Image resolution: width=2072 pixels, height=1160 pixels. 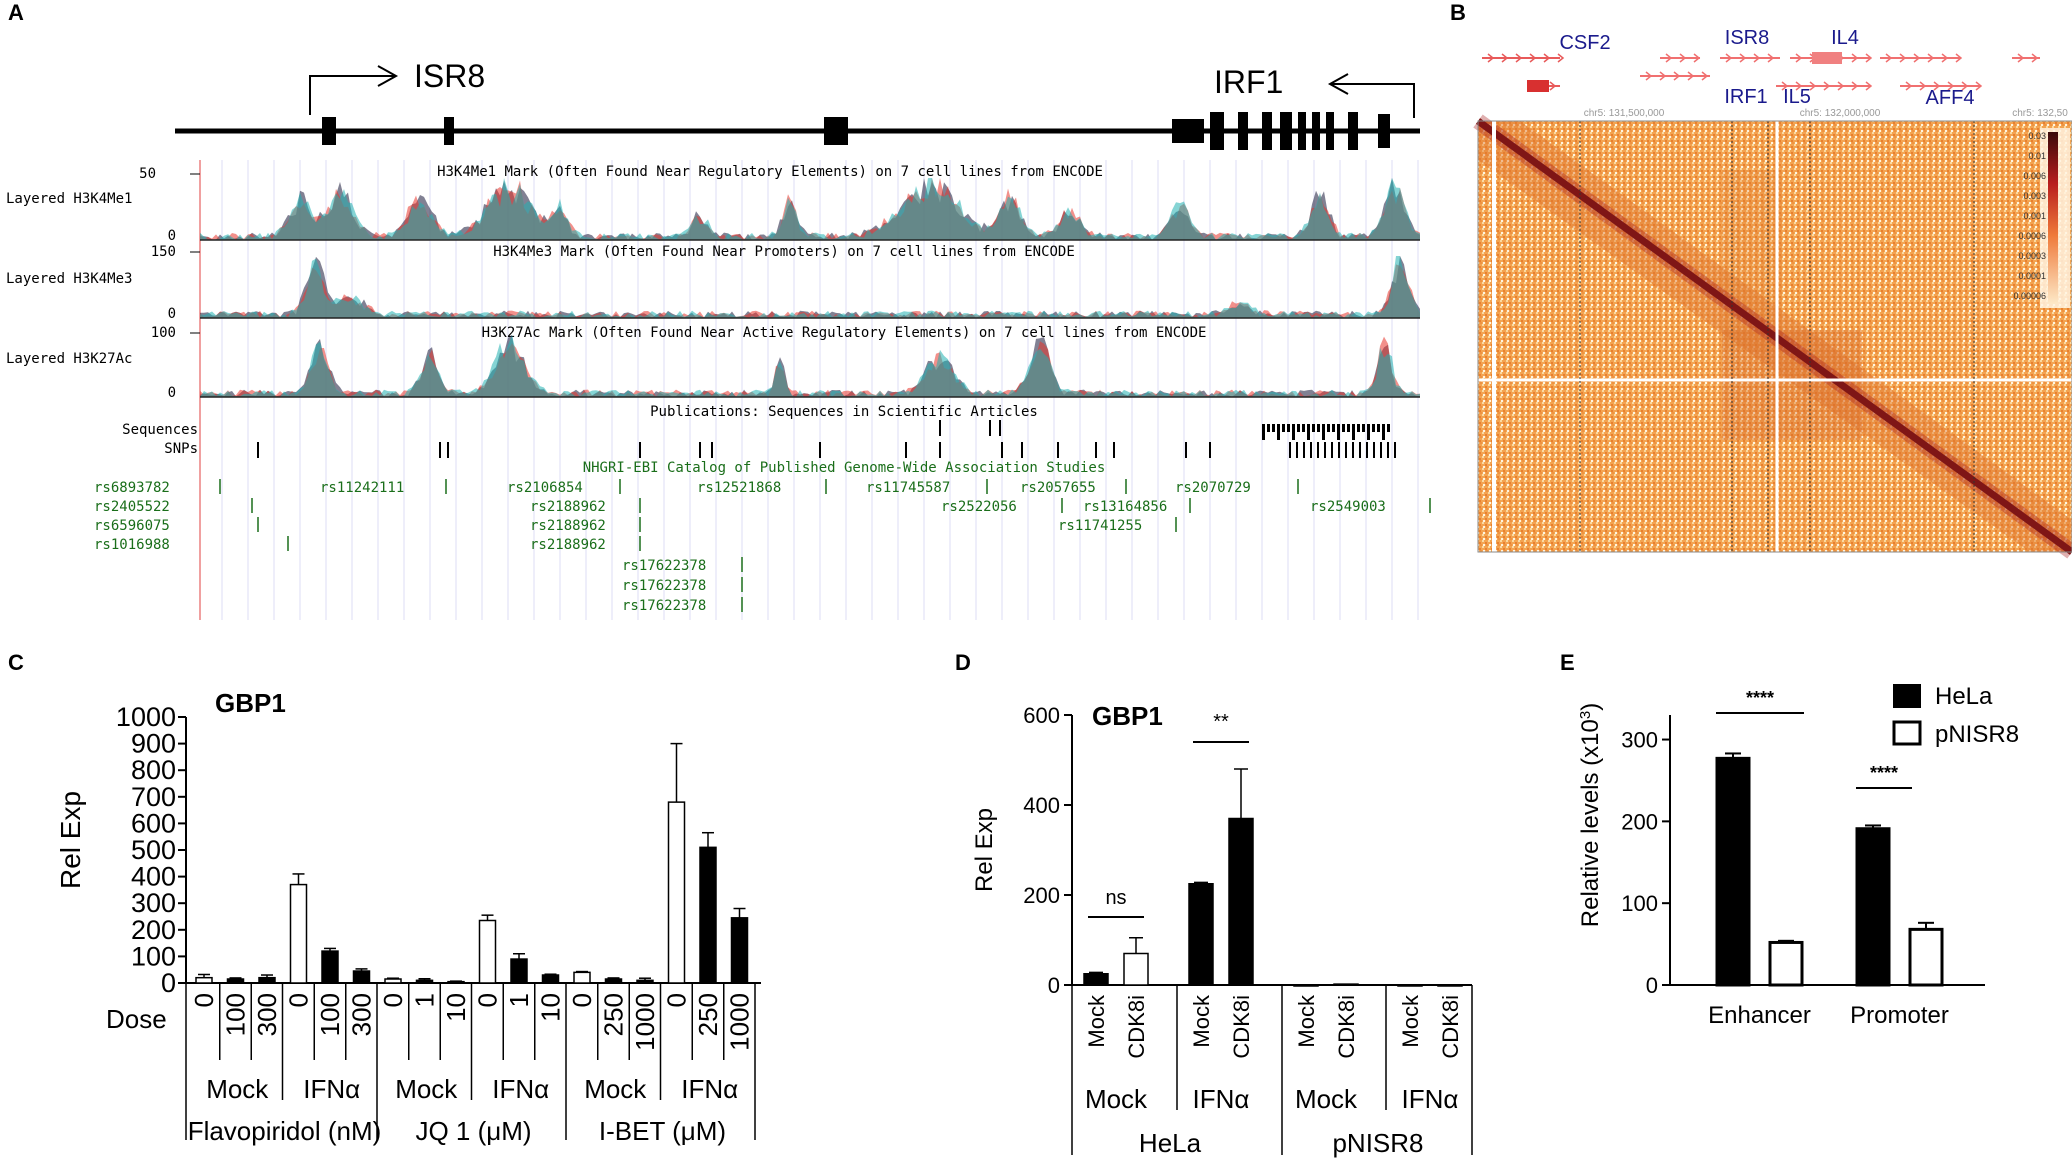 I want to click on legend-label-pnisr8: pNISR8, so click(x=1977, y=734).